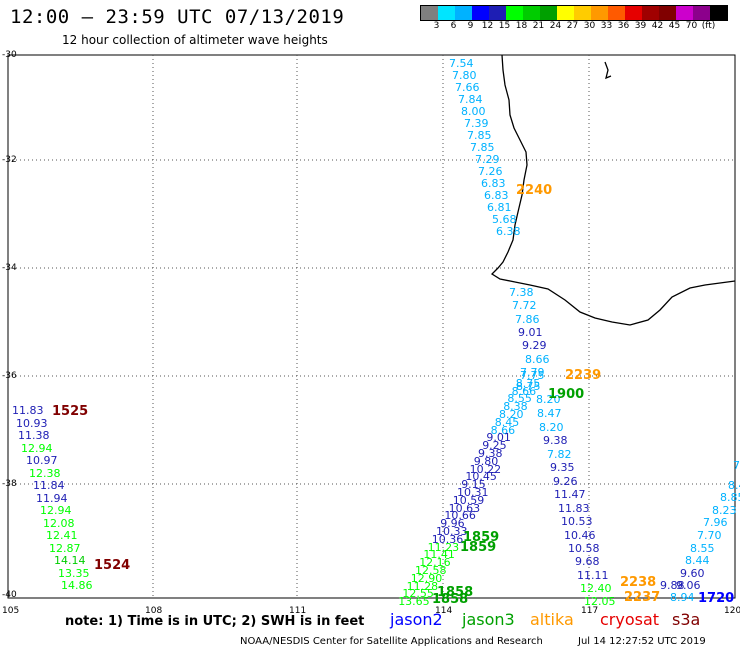 The image size is (740, 650). I want to click on satellite-legend-entry: s3a, so click(686, 619).